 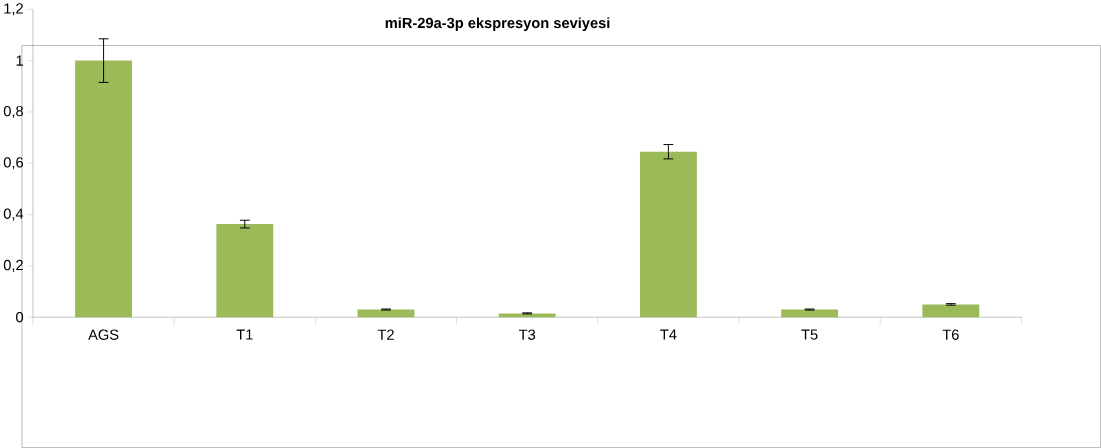 What do you see at coordinates (13, 163) in the screenshot?
I see `y-tick-label: 0,6` at bounding box center [13, 163].